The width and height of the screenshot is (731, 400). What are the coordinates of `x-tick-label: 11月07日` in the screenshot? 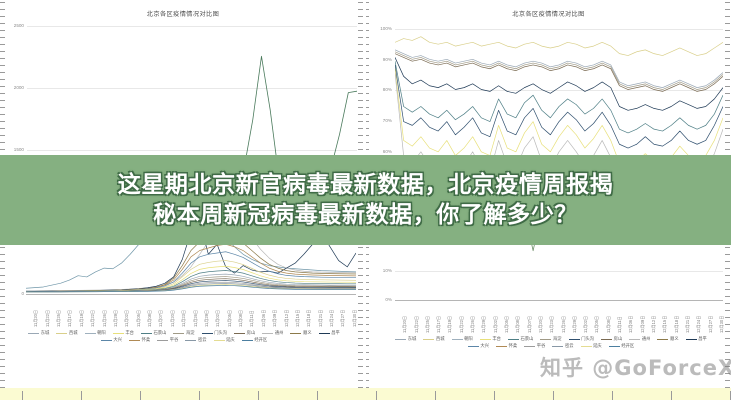 It's located at (161, 318).